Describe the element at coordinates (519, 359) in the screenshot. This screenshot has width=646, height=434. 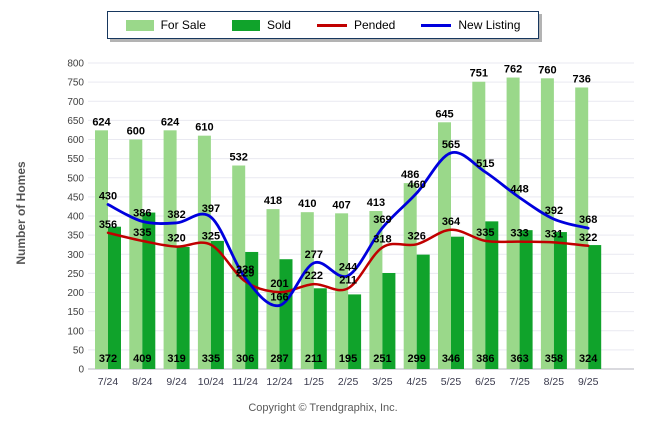
I see `sold-value-label: 363` at that location.